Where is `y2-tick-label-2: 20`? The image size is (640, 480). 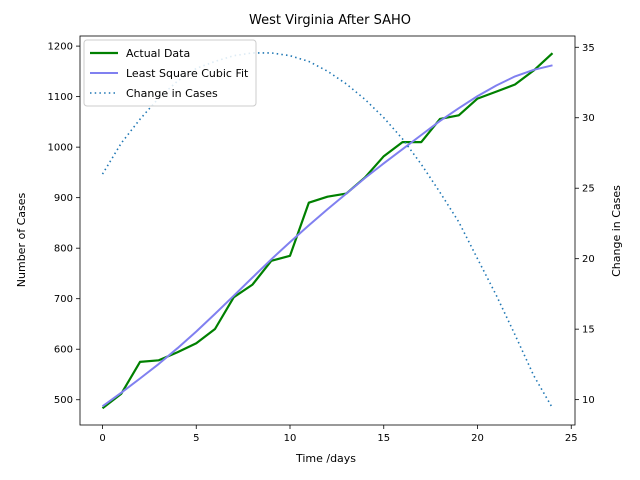
y2-tick-label-2: 20 is located at coordinates (588, 259).